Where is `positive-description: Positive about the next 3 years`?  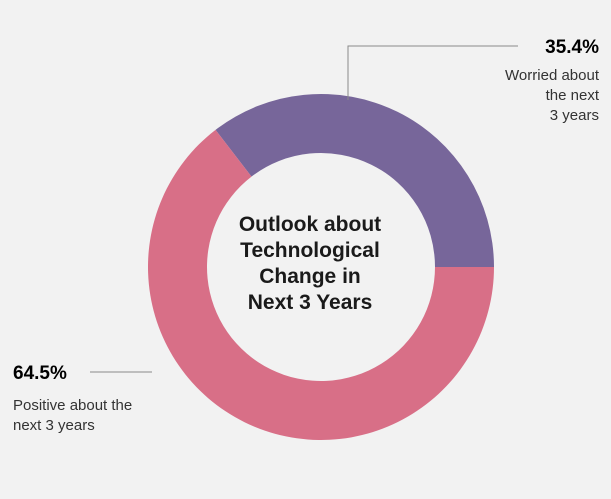 positive-description: Positive about the next 3 years is located at coordinates (93, 416).